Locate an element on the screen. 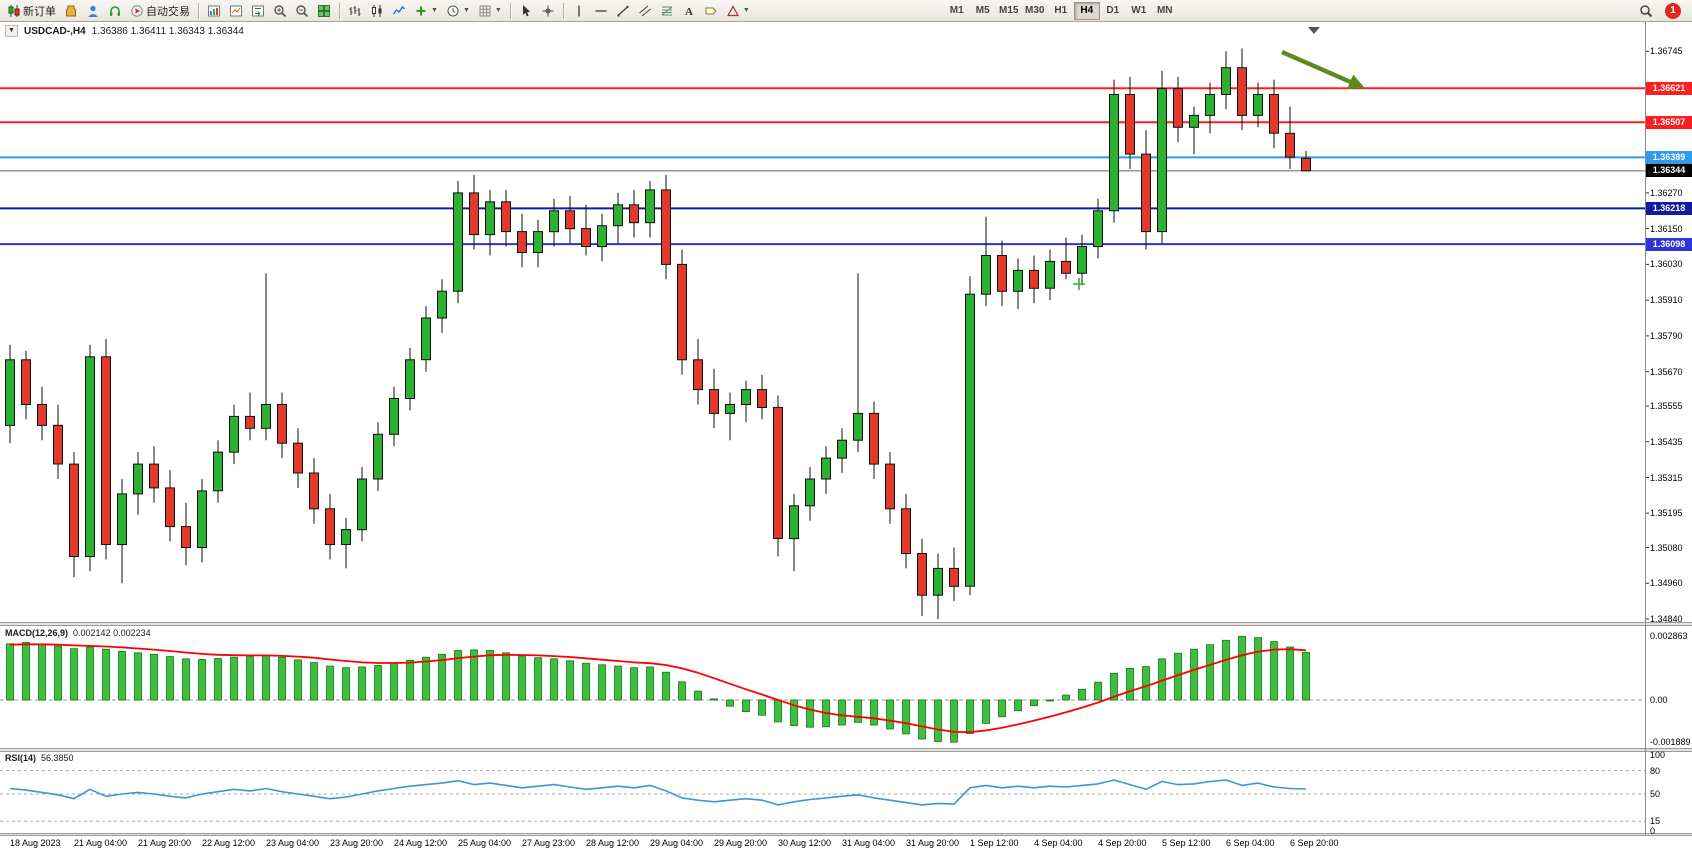 The height and width of the screenshot is (852, 1692). timeframe-bar: M1 M5 M15 M30 H1 H4 D1 W1 MN is located at coordinates (1061, 10).